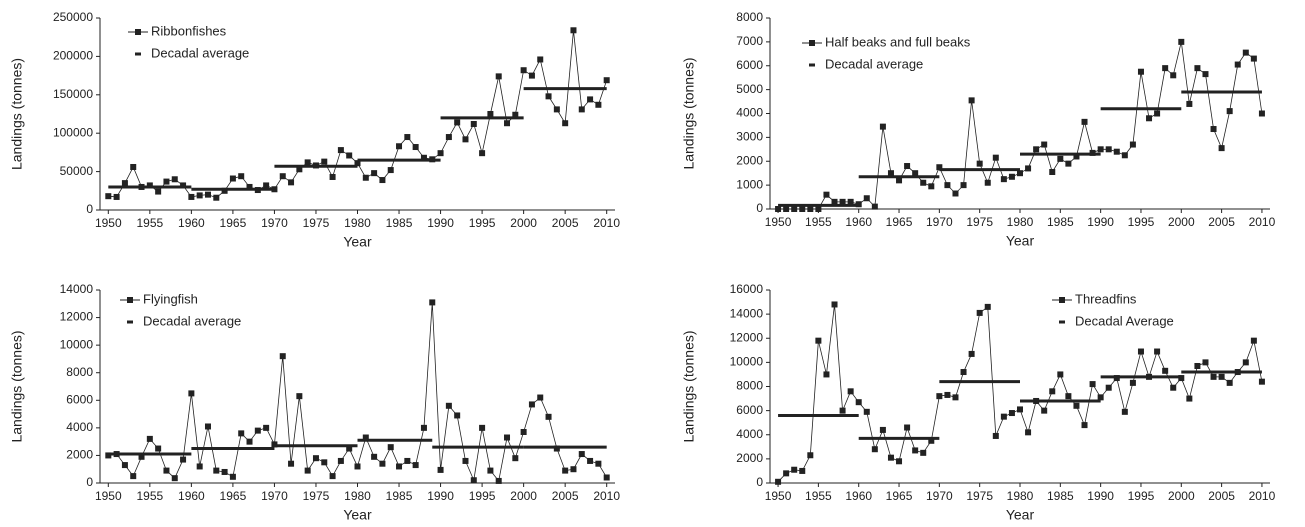 The image size is (1305, 527). What do you see at coordinates (73, 17) in the screenshot?
I see `y-tick-label: 250000` at bounding box center [73, 17].